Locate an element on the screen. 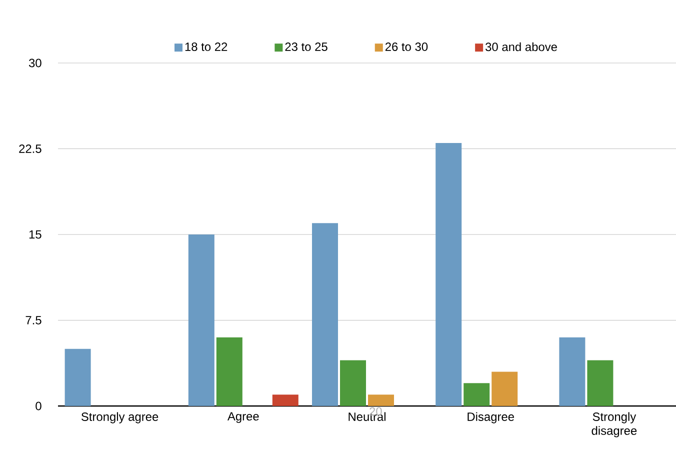 This screenshot has width=676, height=454. y-tick-label: 22.5 is located at coordinates (30, 148).